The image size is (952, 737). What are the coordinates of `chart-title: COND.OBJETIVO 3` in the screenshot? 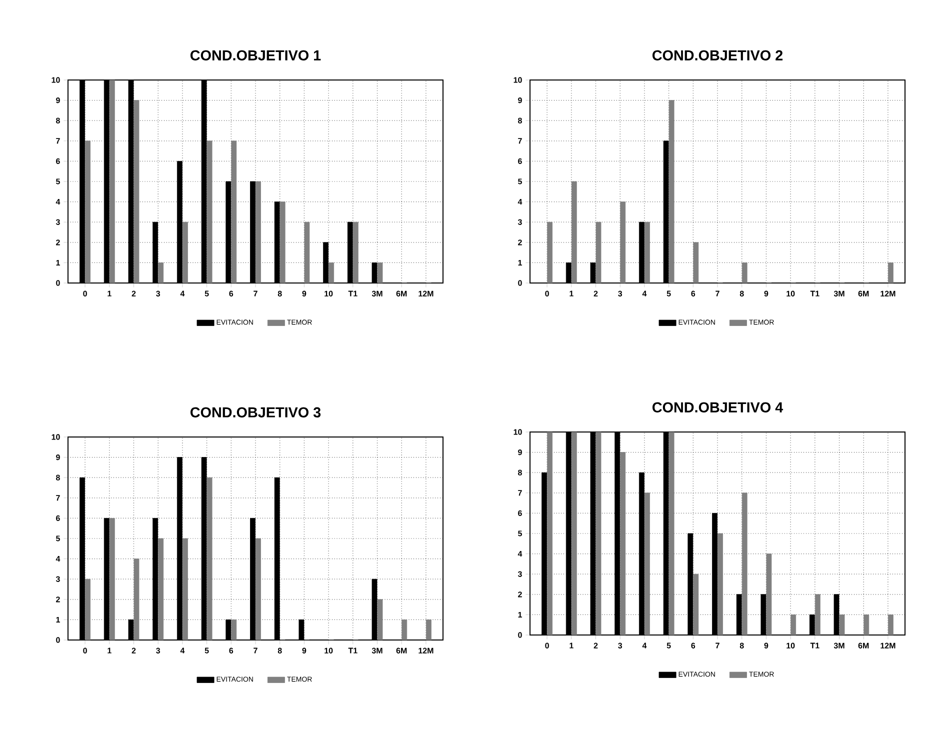 It's located at (255, 412).